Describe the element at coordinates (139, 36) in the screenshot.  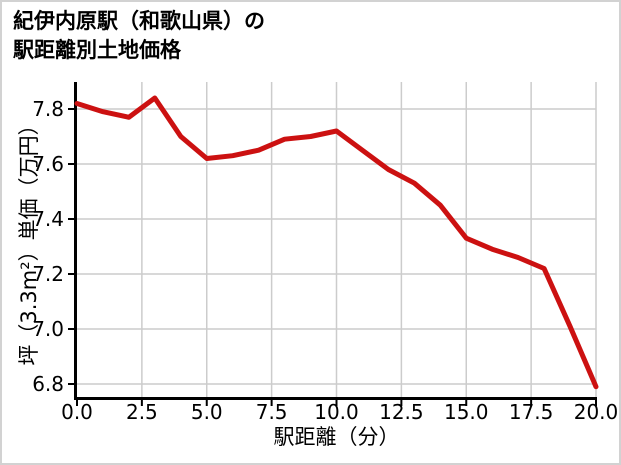
I see `chart-title: 紀伊内原駅（和歌山県）の 駅距離別土地価格` at that location.